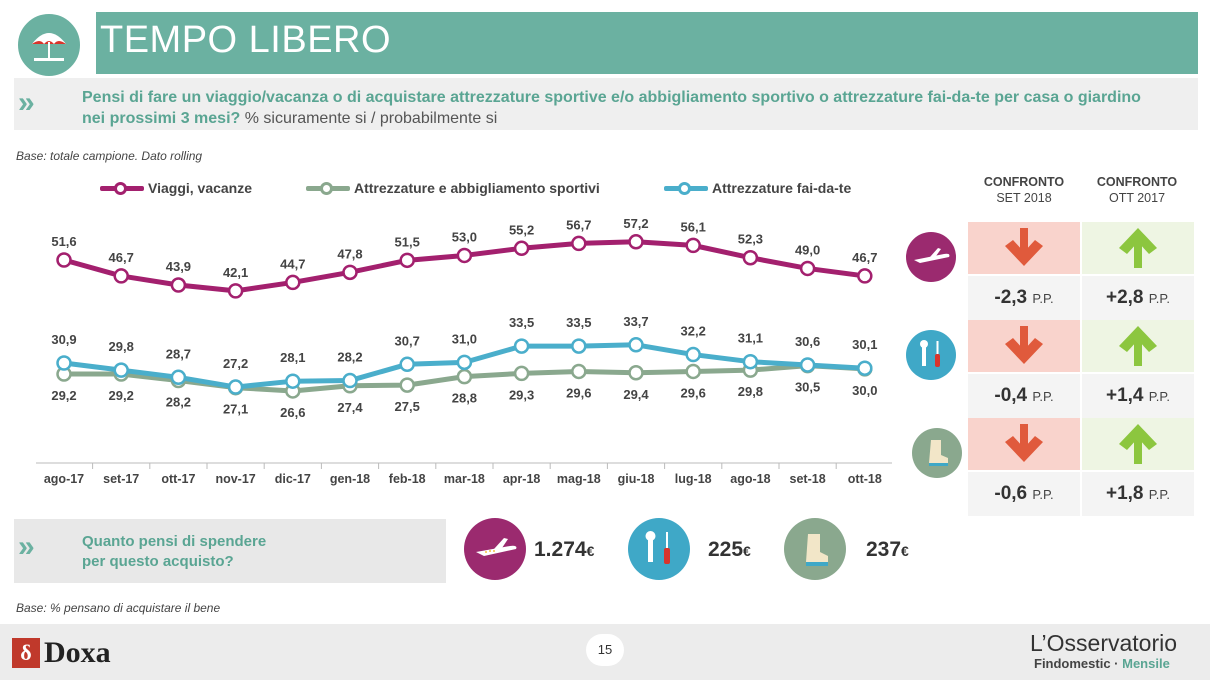 The height and width of the screenshot is (680, 1210). What do you see at coordinates (807, 387) in the screenshot?
I see `data-label: 30,5` at bounding box center [807, 387].